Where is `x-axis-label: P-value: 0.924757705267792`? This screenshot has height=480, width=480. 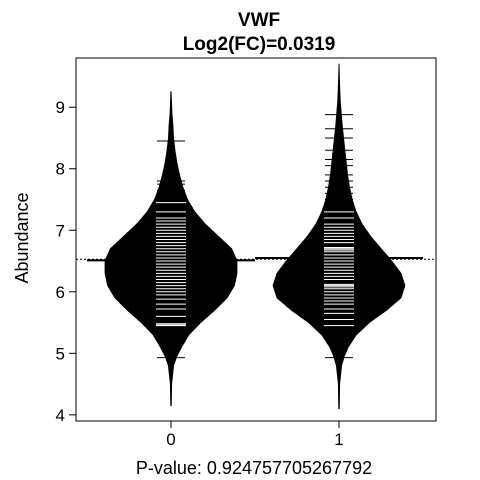 x-axis-label: P-value: 0.924757705267792 is located at coordinates (254, 468).